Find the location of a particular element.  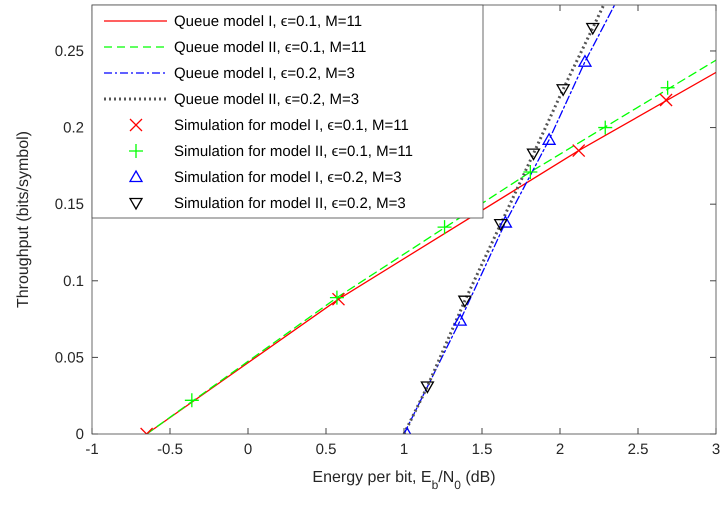

x-tick-label: 3 is located at coordinates (716, 449).